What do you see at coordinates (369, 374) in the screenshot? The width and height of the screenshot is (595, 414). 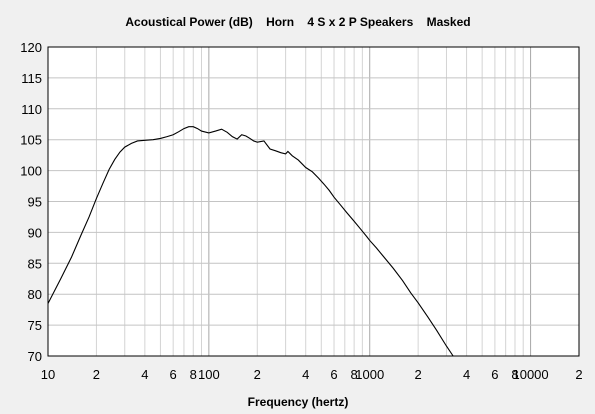 I see `x-tick-label: 1000` at bounding box center [369, 374].